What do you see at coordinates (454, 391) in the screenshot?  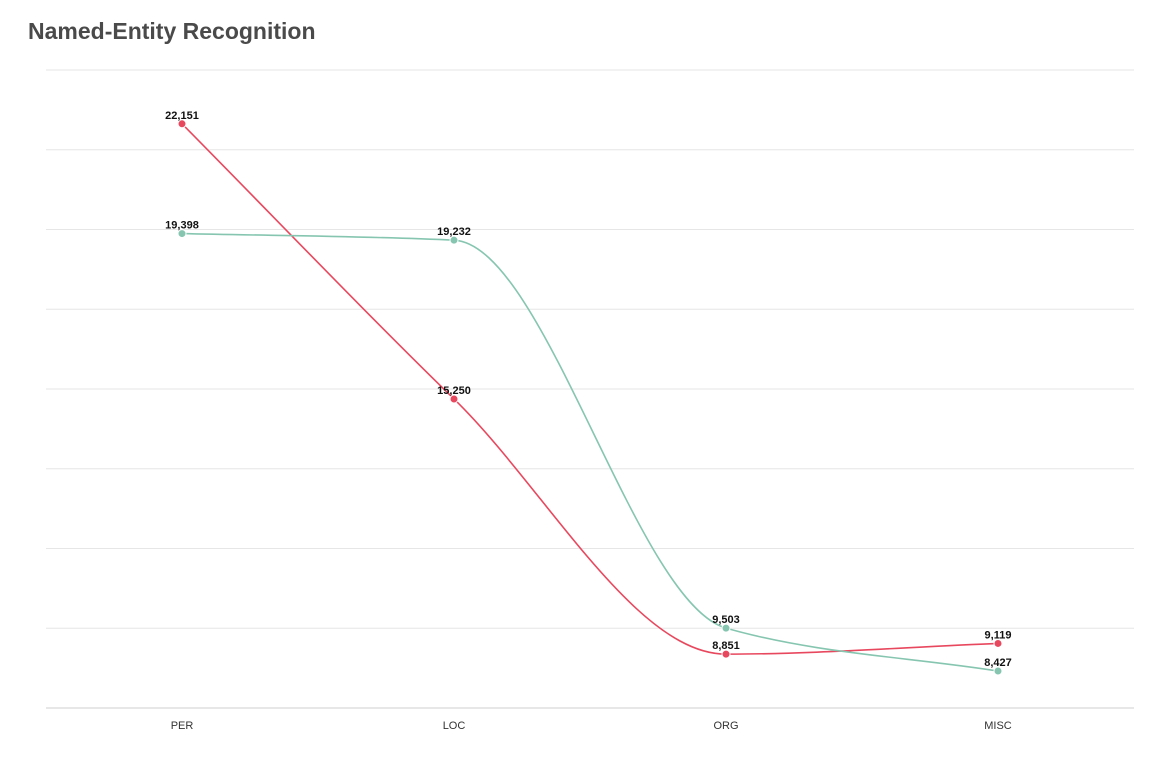 I see `data-label: 15,250` at bounding box center [454, 391].